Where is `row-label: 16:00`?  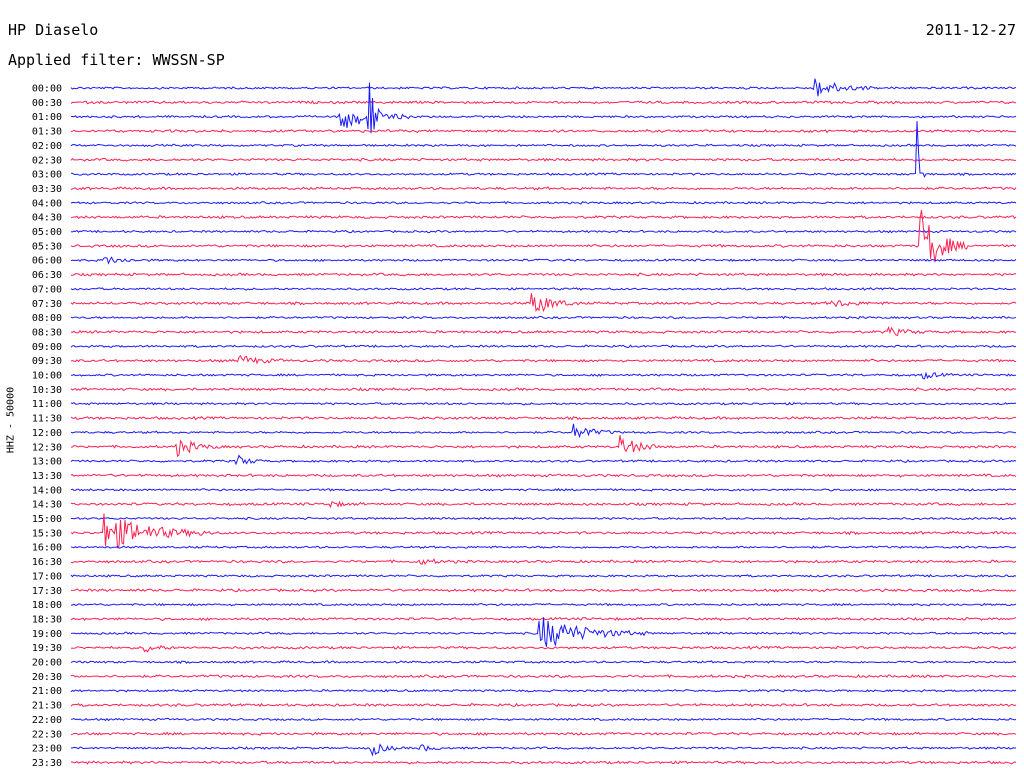 row-label: 16:00 is located at coordinates (47, 548).